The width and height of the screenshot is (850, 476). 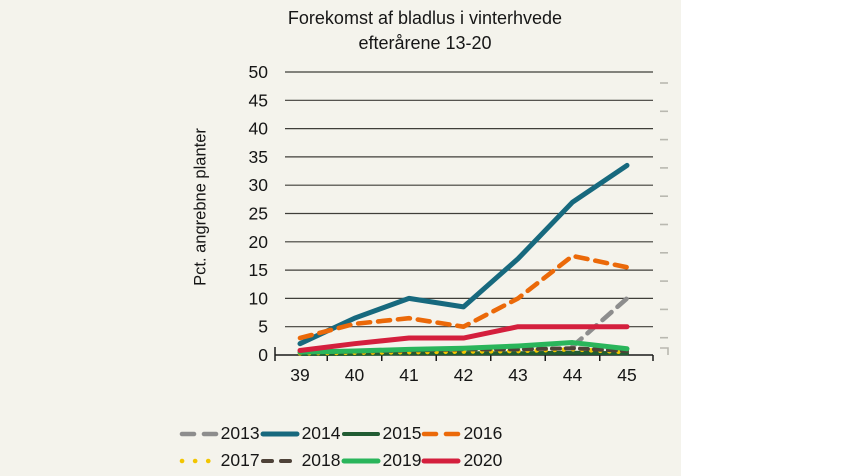 I want to click on legend-item-2014: 2014, so click(x=300, y=433).